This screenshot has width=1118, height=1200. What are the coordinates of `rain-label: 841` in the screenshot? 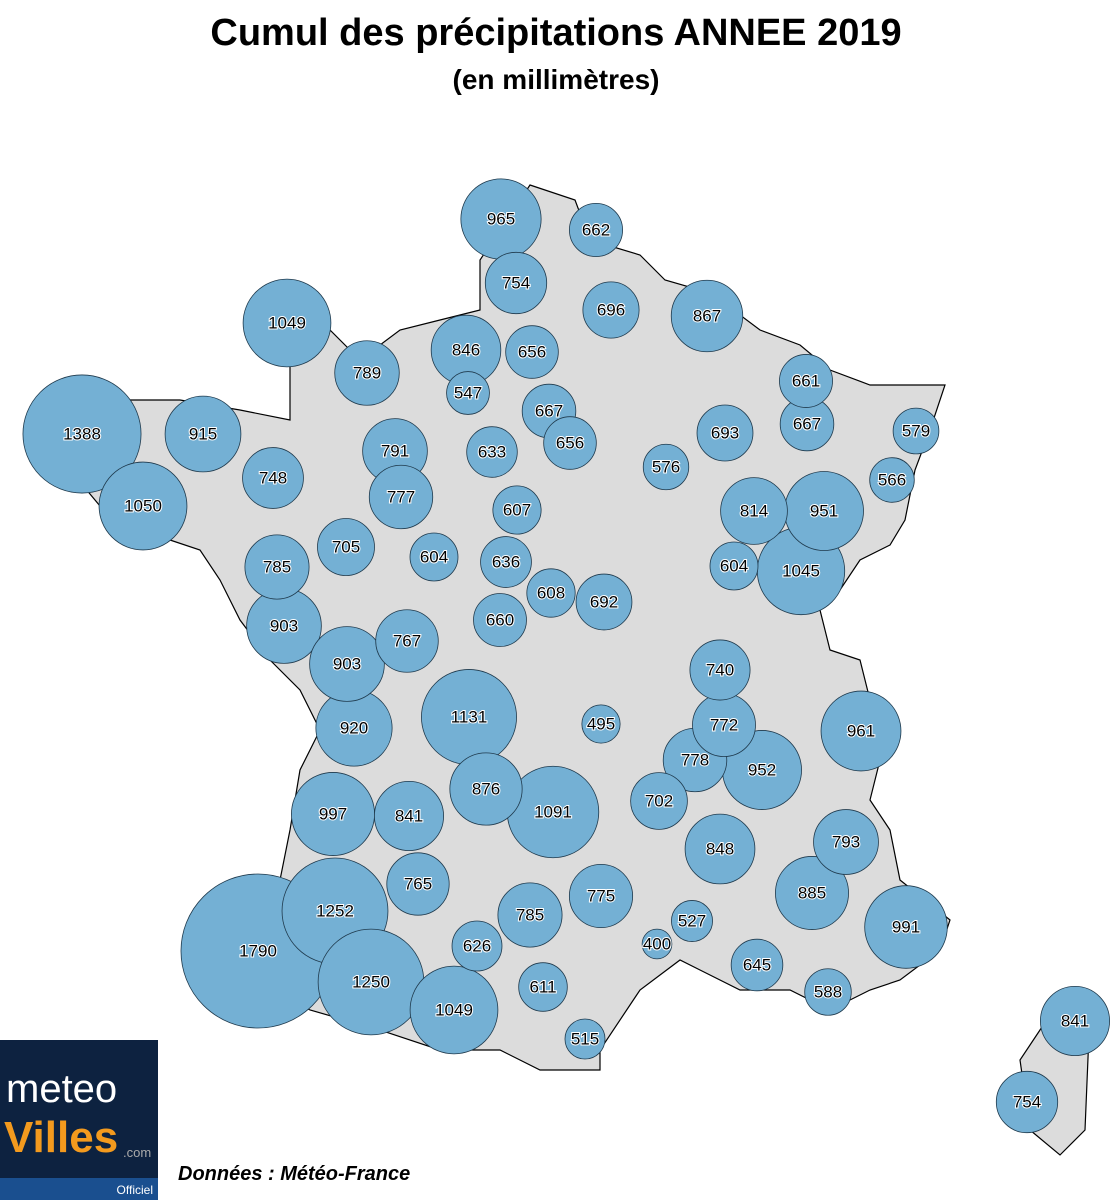 It's located at (409, 816).